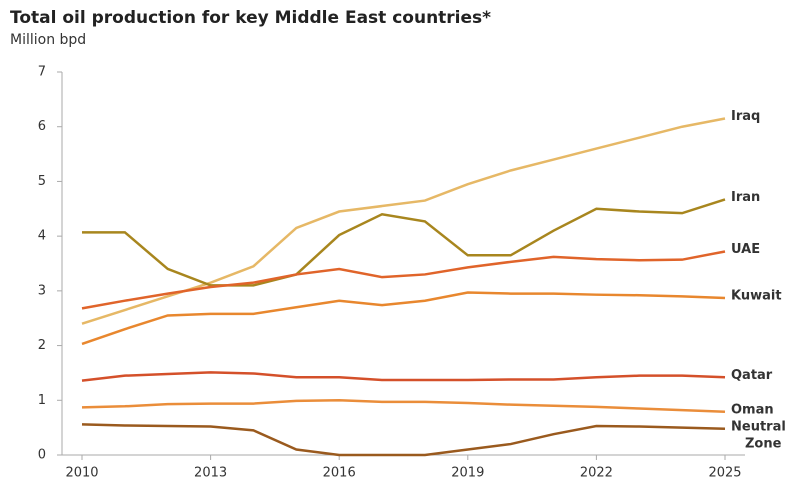 This screenshot has height=487, width=800. Describe the element at coordinates (42, 400) in the screenshot. I see `y-tick-label: 1` at that location.